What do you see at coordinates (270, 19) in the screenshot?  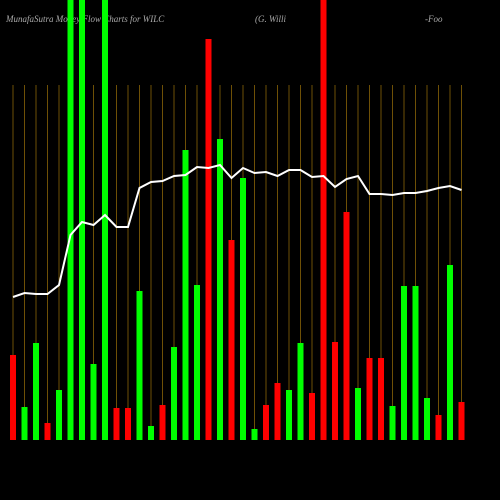 I see `chart-title: (G. Willi` at bounding box center [270, 19].